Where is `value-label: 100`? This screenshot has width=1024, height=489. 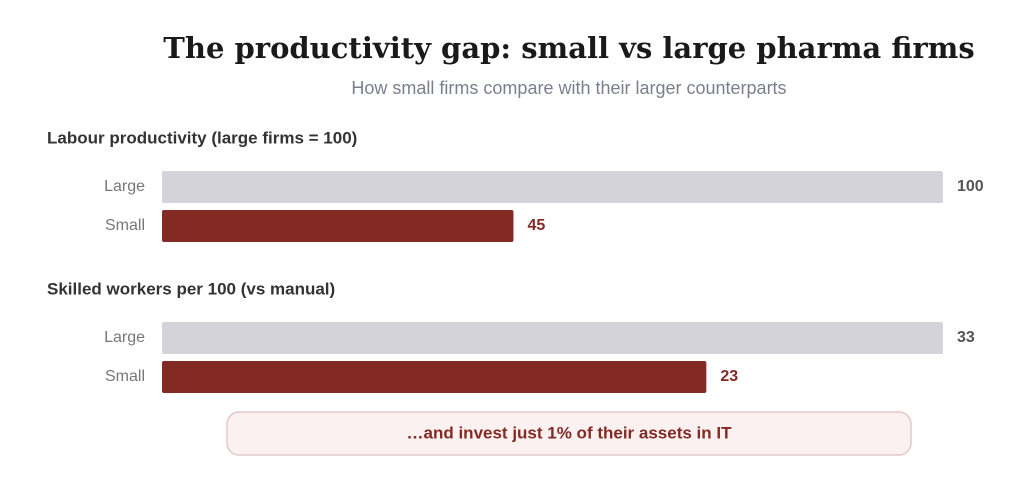
value-label: 100 is located at coordinates (970, 186).